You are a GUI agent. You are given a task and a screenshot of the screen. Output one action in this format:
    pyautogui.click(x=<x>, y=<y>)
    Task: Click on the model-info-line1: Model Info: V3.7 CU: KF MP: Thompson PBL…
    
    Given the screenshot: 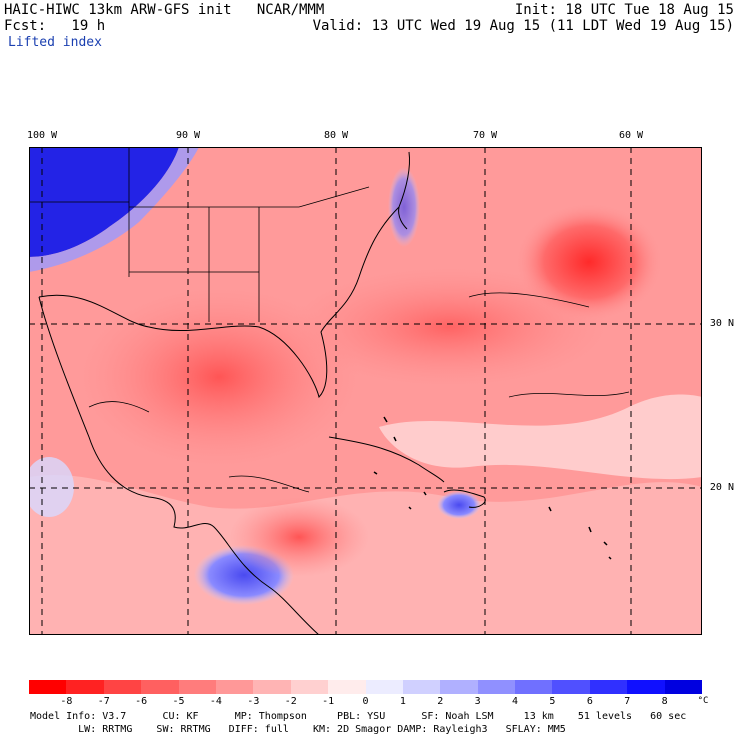 What is the action you would take?
    pyautogui.click(x=358, y=716)
    